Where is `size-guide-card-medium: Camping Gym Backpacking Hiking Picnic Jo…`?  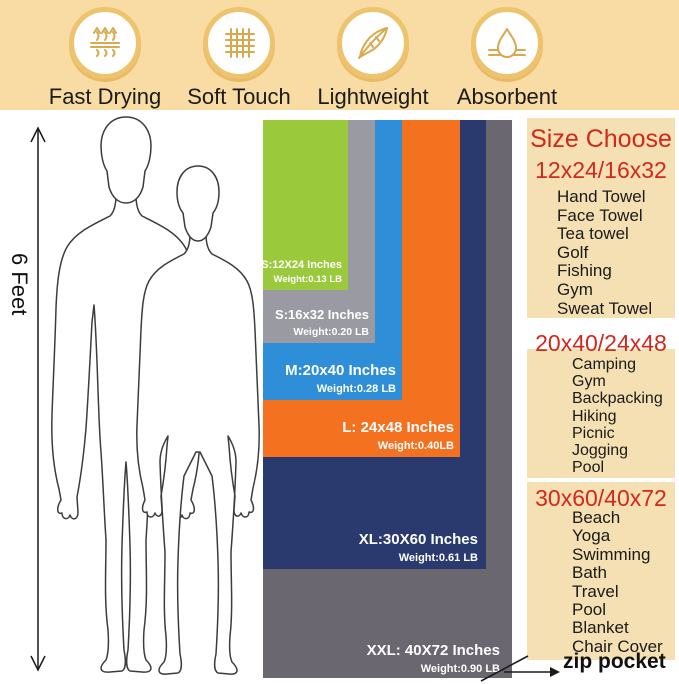 size-guide-card-medium: Camping Gym Backpacking Hiking Picnic Jo… is located at coordinates (601, 413).